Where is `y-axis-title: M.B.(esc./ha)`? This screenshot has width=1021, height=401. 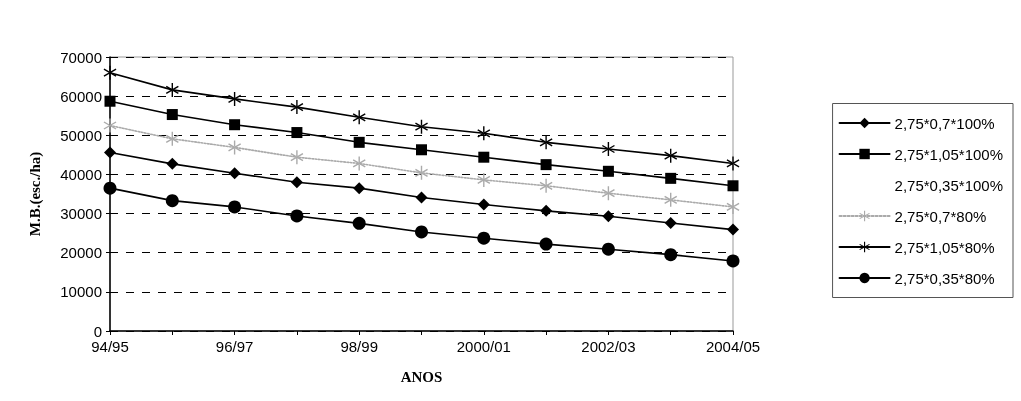
y-axis-title: M.B.(esc./ha) is located at coordinates (35, 194).